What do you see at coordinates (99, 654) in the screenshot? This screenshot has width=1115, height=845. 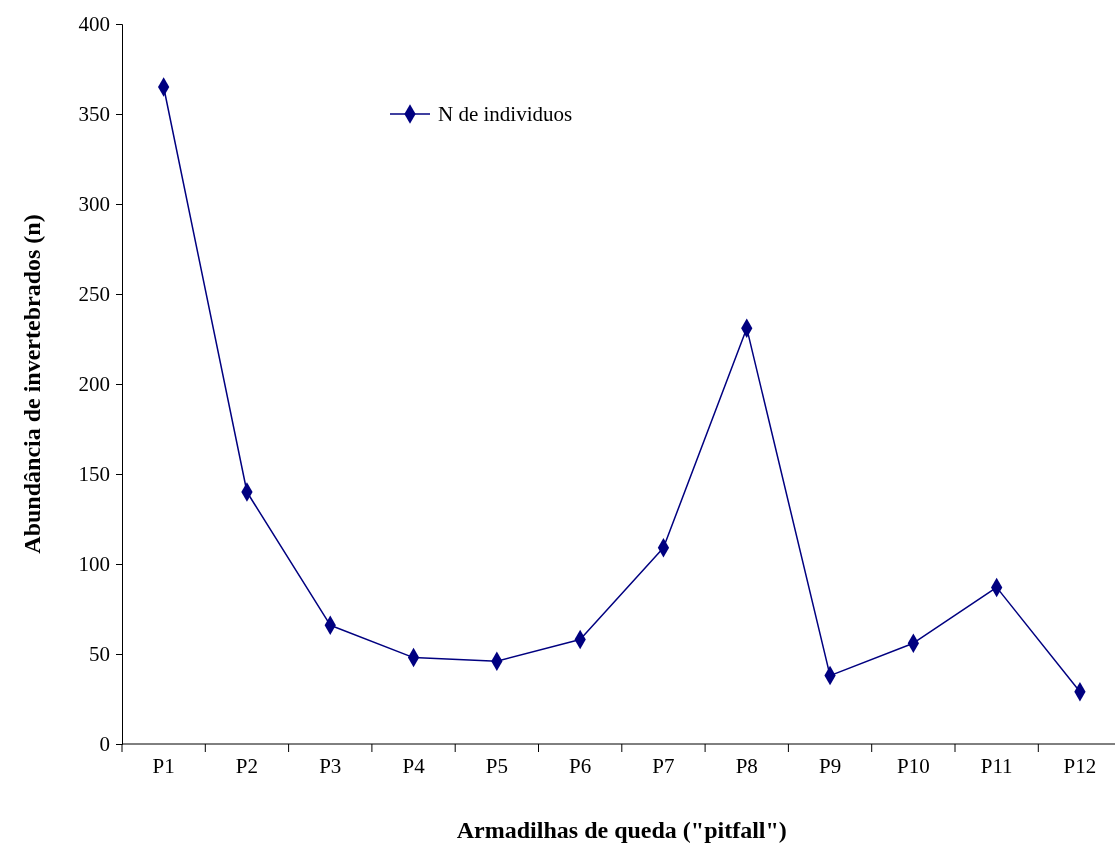 I see `y-tick-label: 50` at bounding box center [99, 654].